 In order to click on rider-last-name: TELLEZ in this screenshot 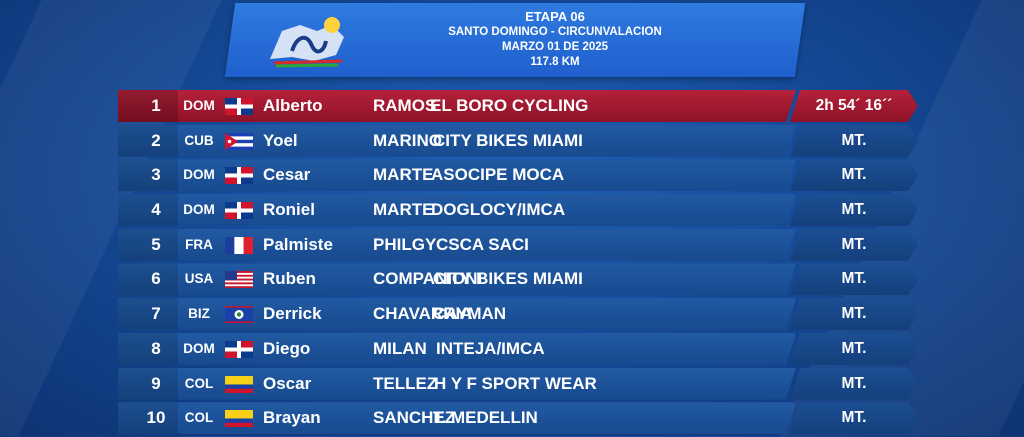, I will do `click(405, 383)`.